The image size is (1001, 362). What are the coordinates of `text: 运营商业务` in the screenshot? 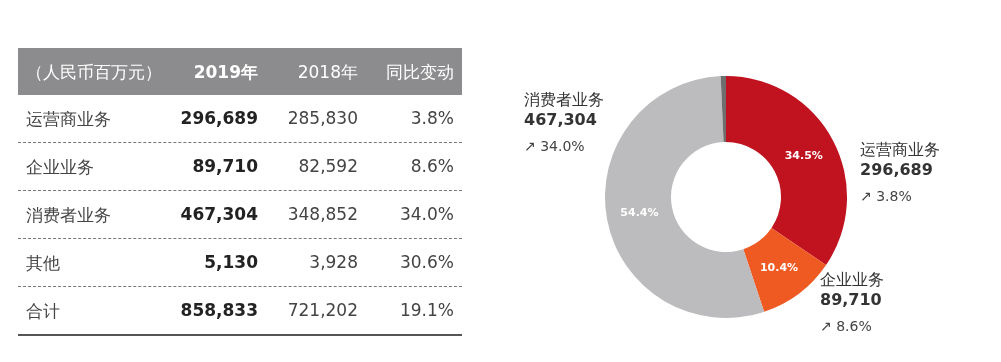 It's located at (69, 119).